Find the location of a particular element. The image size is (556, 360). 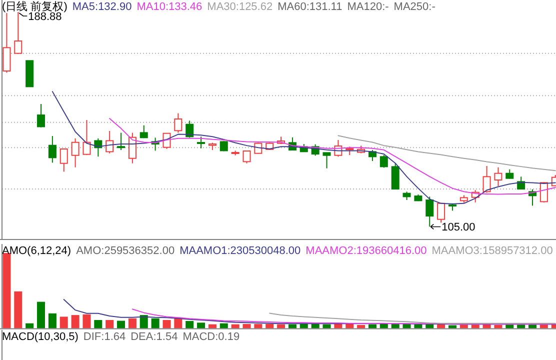

text: MAAMO3:158957312.00 is located at coordinates (492, 251).